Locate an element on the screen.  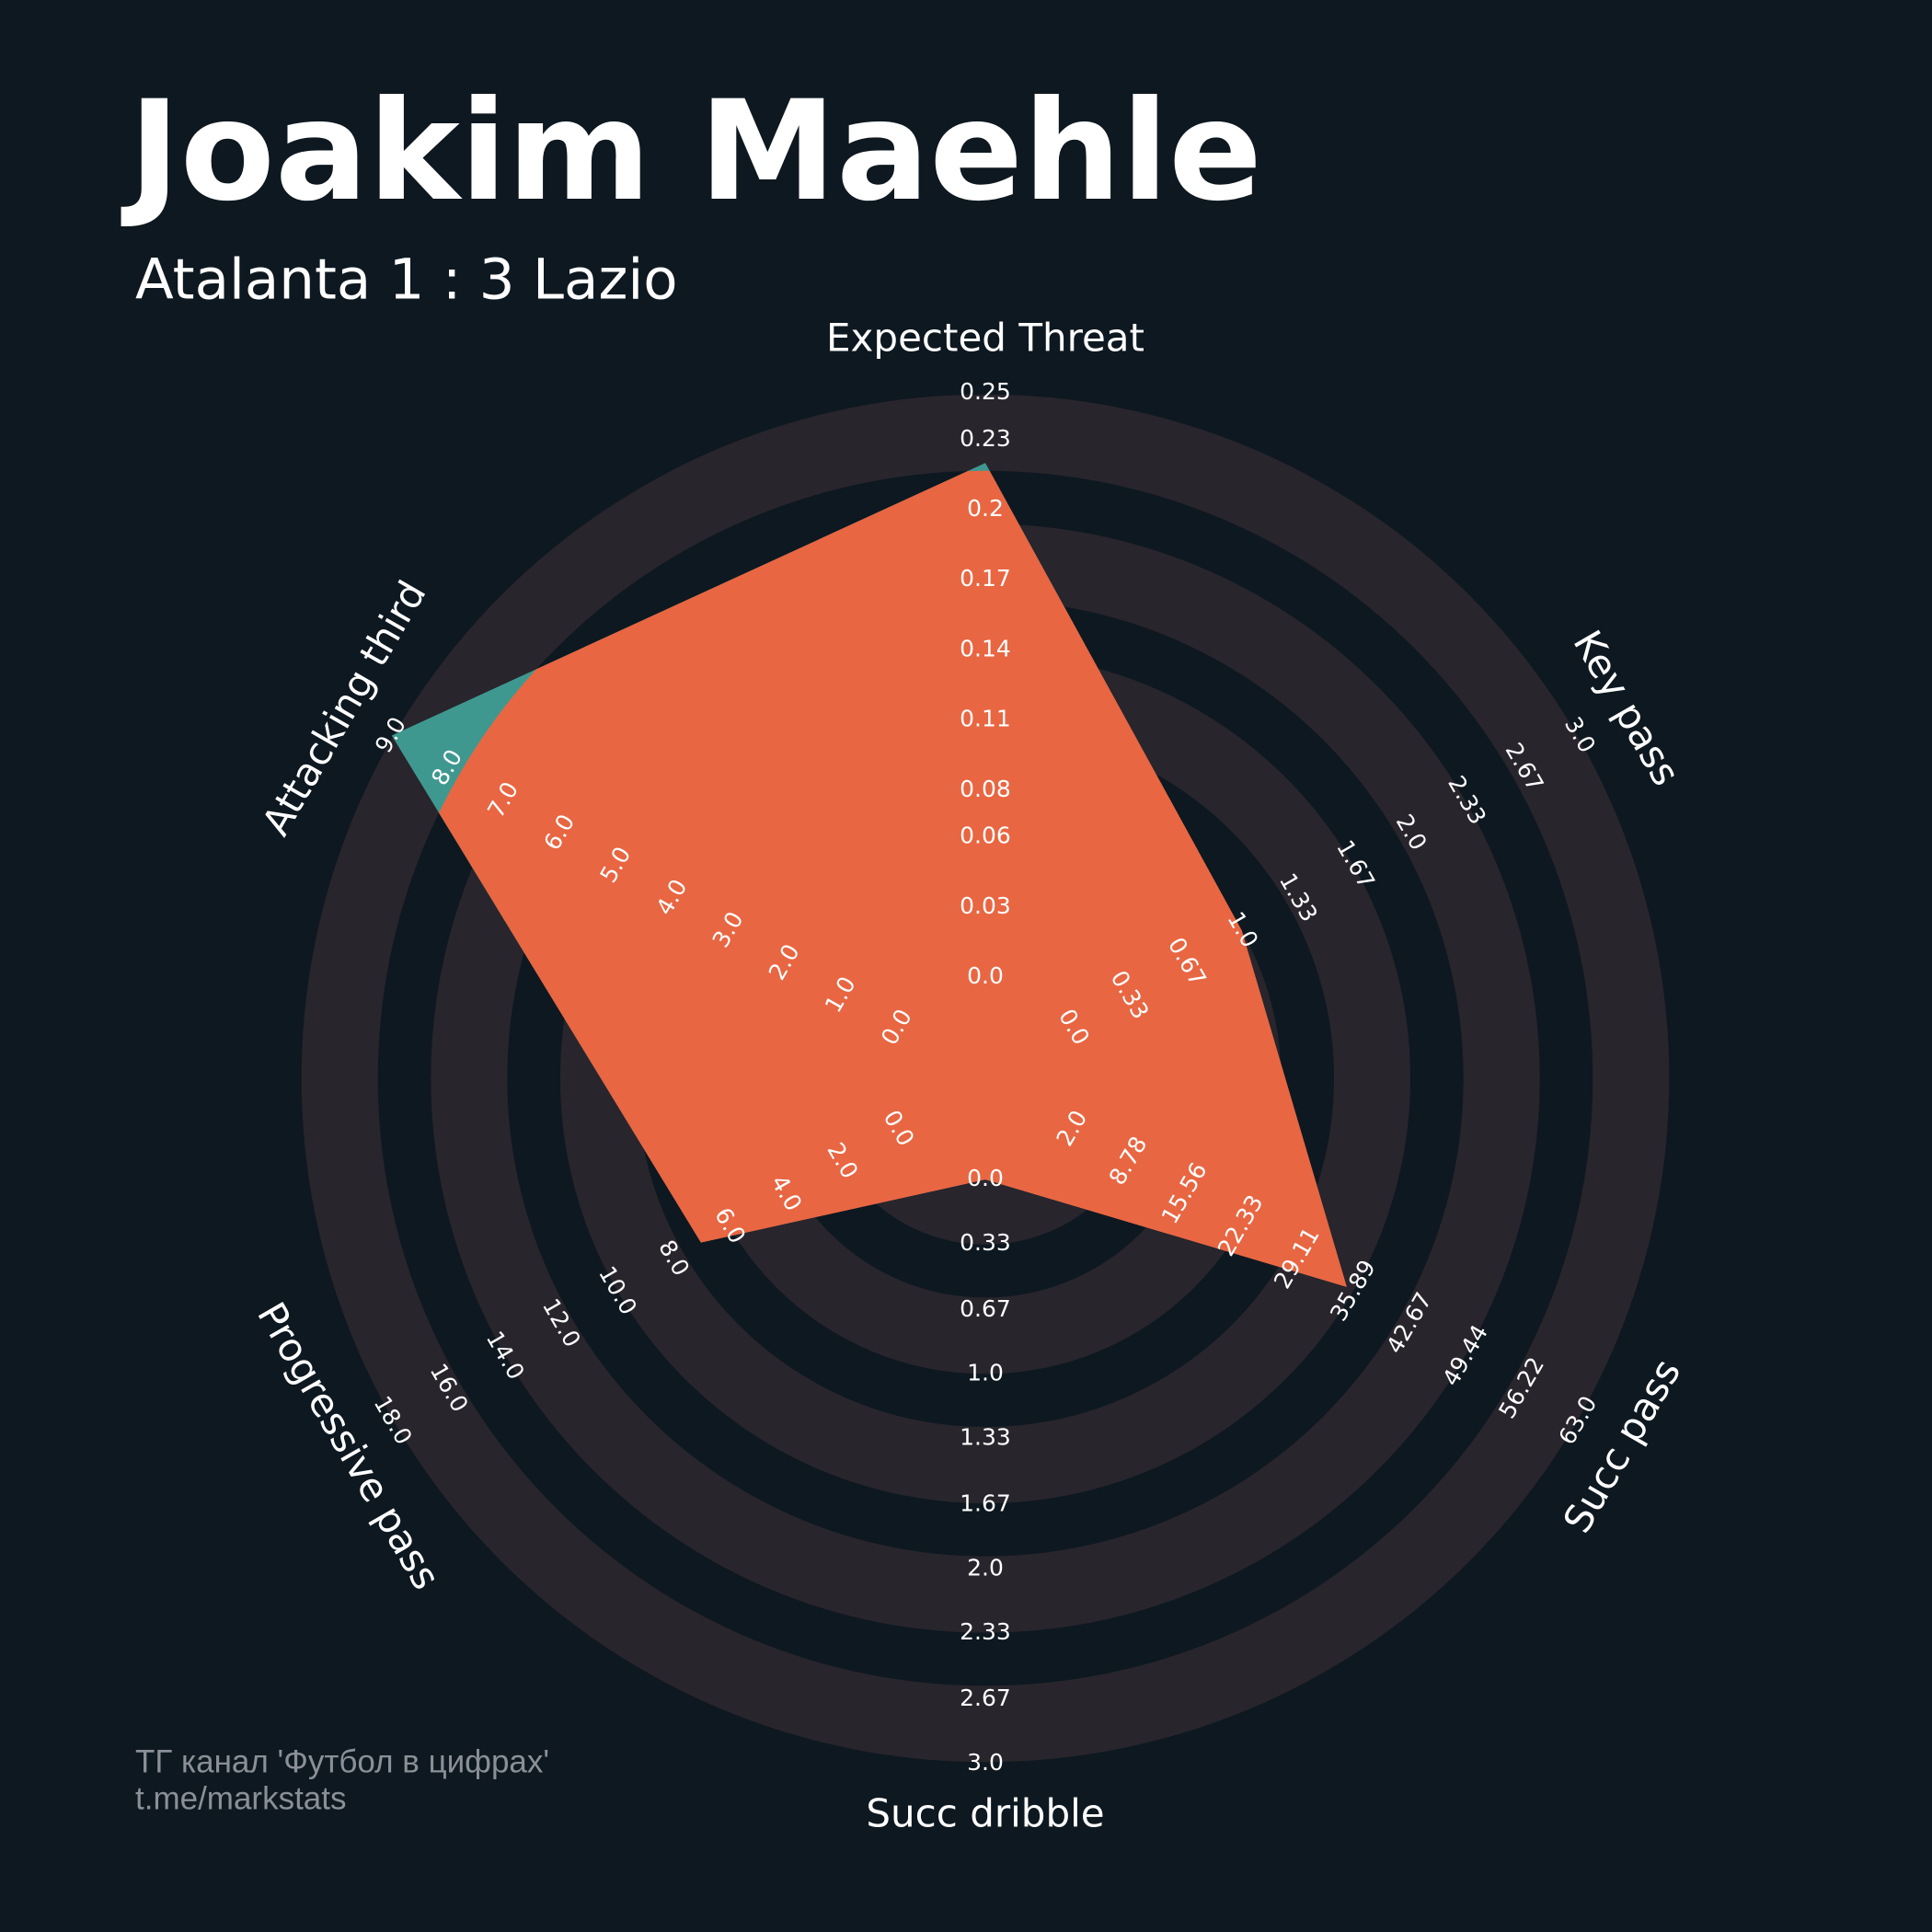
footer-line: t.me/markstats is located at coordinates (241, 1798).